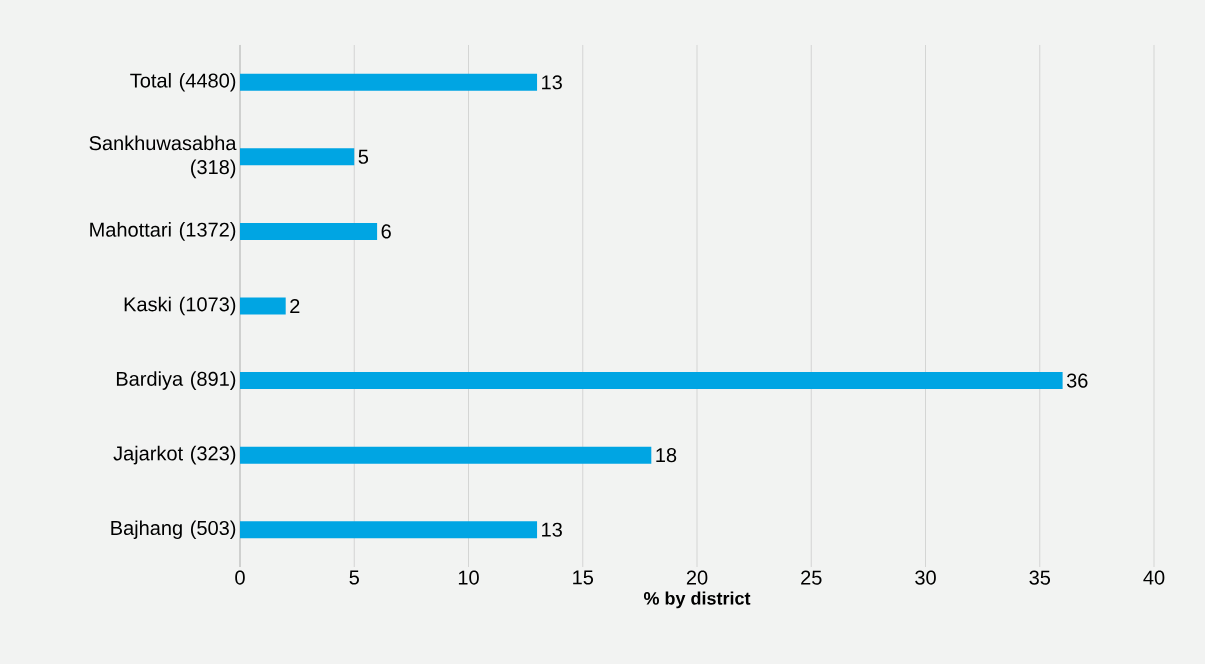 The height and width of the screenshot is (664, 1205). Describe the element at coordinates (240, 577) in the screenshot. I see `x-tick-label: 0` at that location.